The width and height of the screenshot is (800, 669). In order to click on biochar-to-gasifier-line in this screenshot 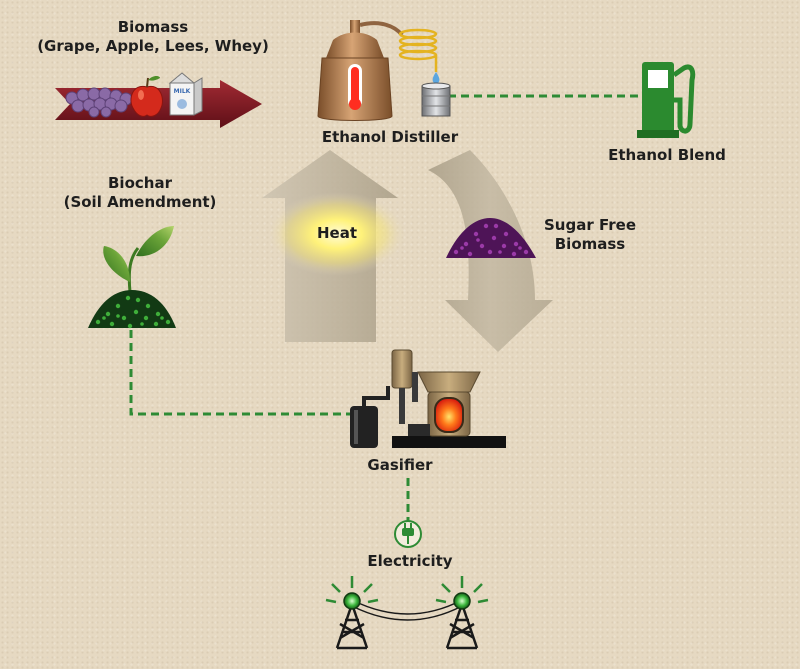, I will do `click(240, 373)`.